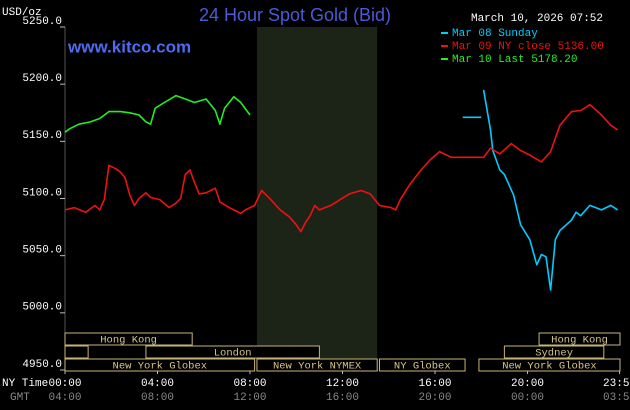 The width and height of the screenshot is (630, 410). I want to click on x2-tick-label: 20:00, so click(434, 398).